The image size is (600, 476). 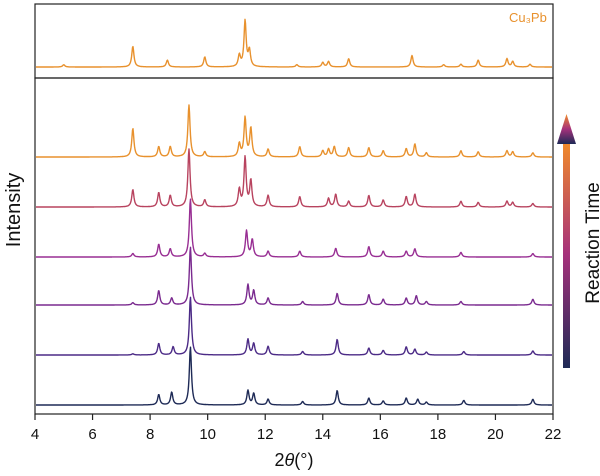 What do you see at coordinates (280, 460) in the screenshot?
I see `x-axis-title-prefix: 2` at bounding box center [280, 460].